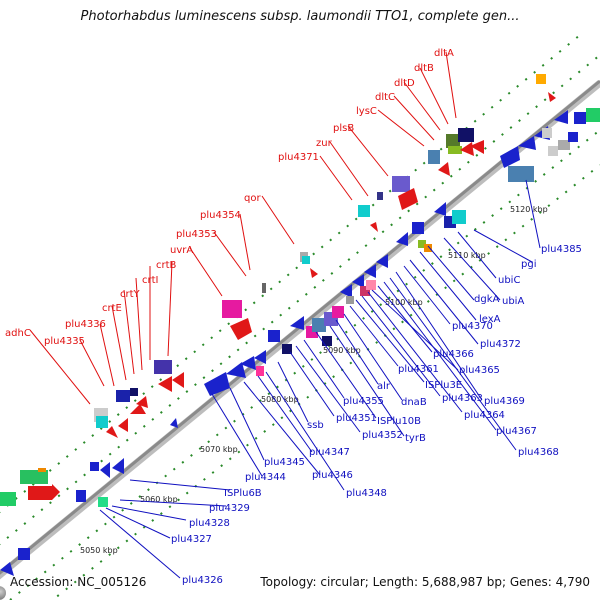 This screenshot has height=600, width=600. I want to click on gene-label: plu4361, so click(418, 369).